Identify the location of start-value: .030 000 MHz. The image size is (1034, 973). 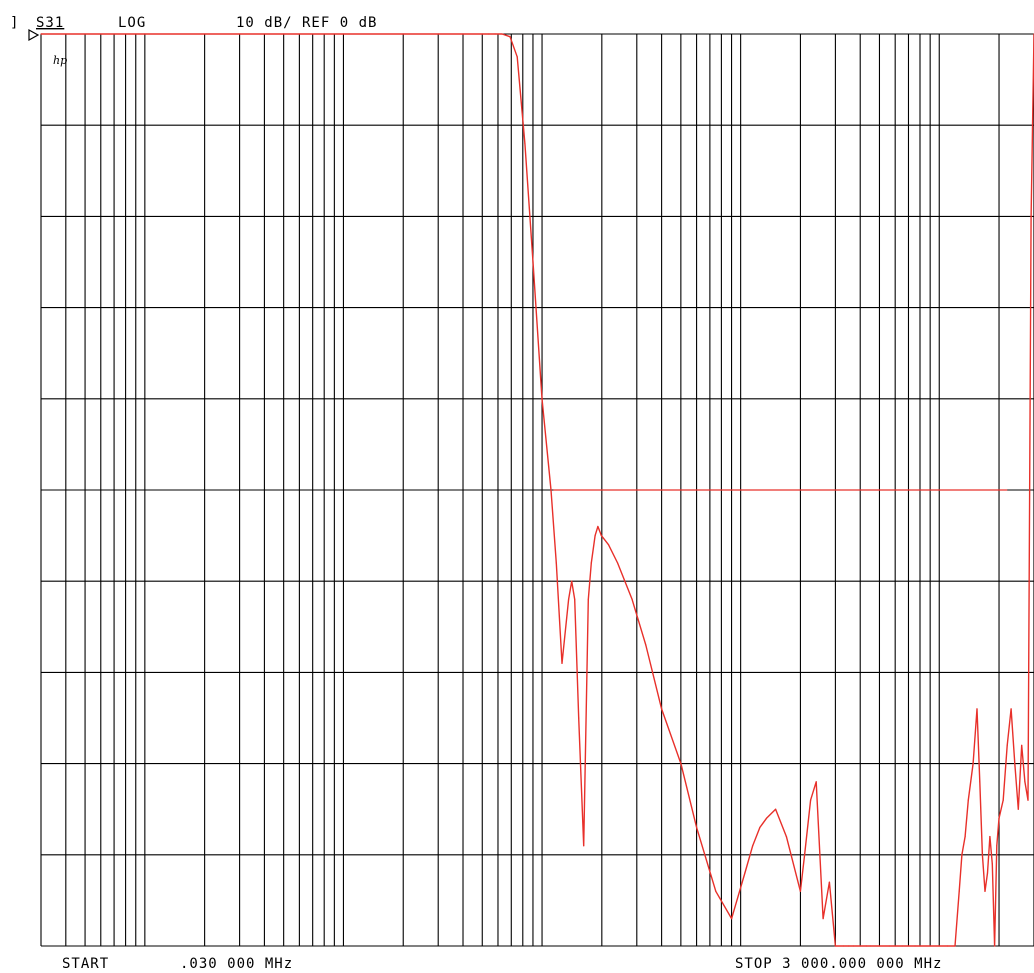
(236, 964).